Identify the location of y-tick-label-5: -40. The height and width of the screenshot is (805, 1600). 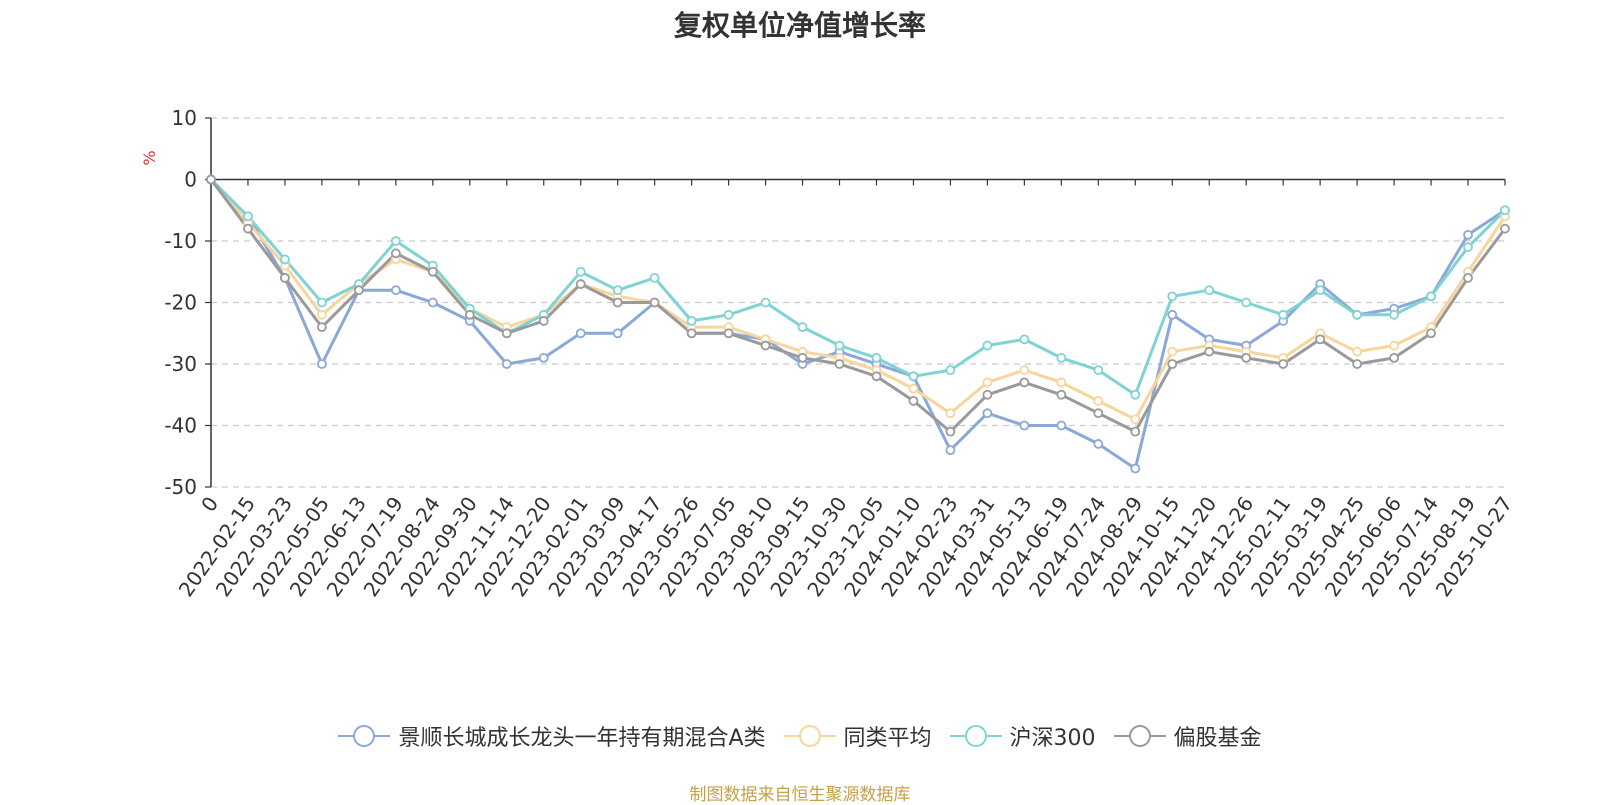
(180, 426).